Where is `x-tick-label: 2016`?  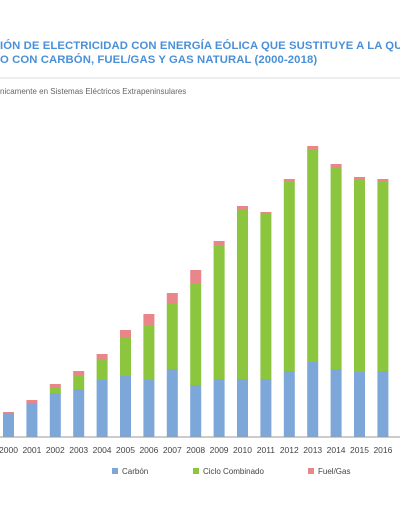
x-tick-label: 2016 is located at coordinates (382, 450).